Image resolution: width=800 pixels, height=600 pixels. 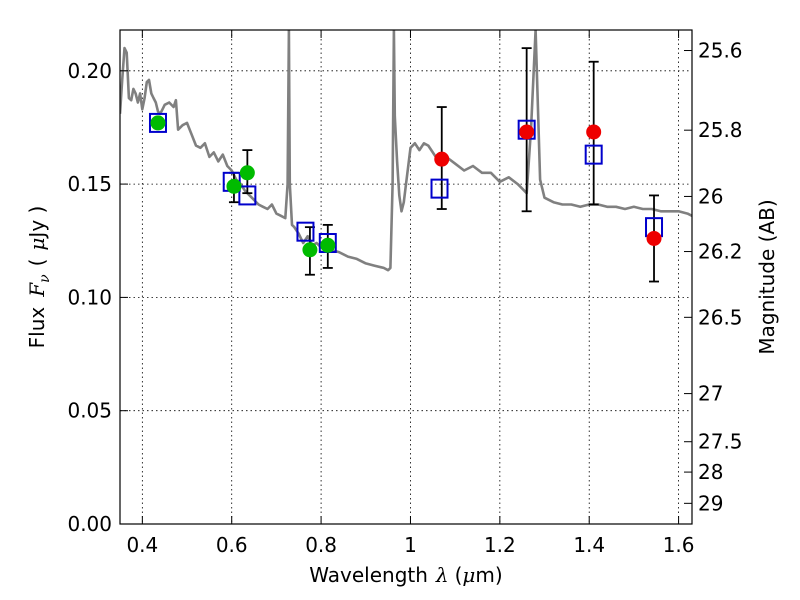 What do you see at coordinates (89, 71) in the screenshot?
I see `y-tick-label: 0.20` at bounding box center [89, 71].